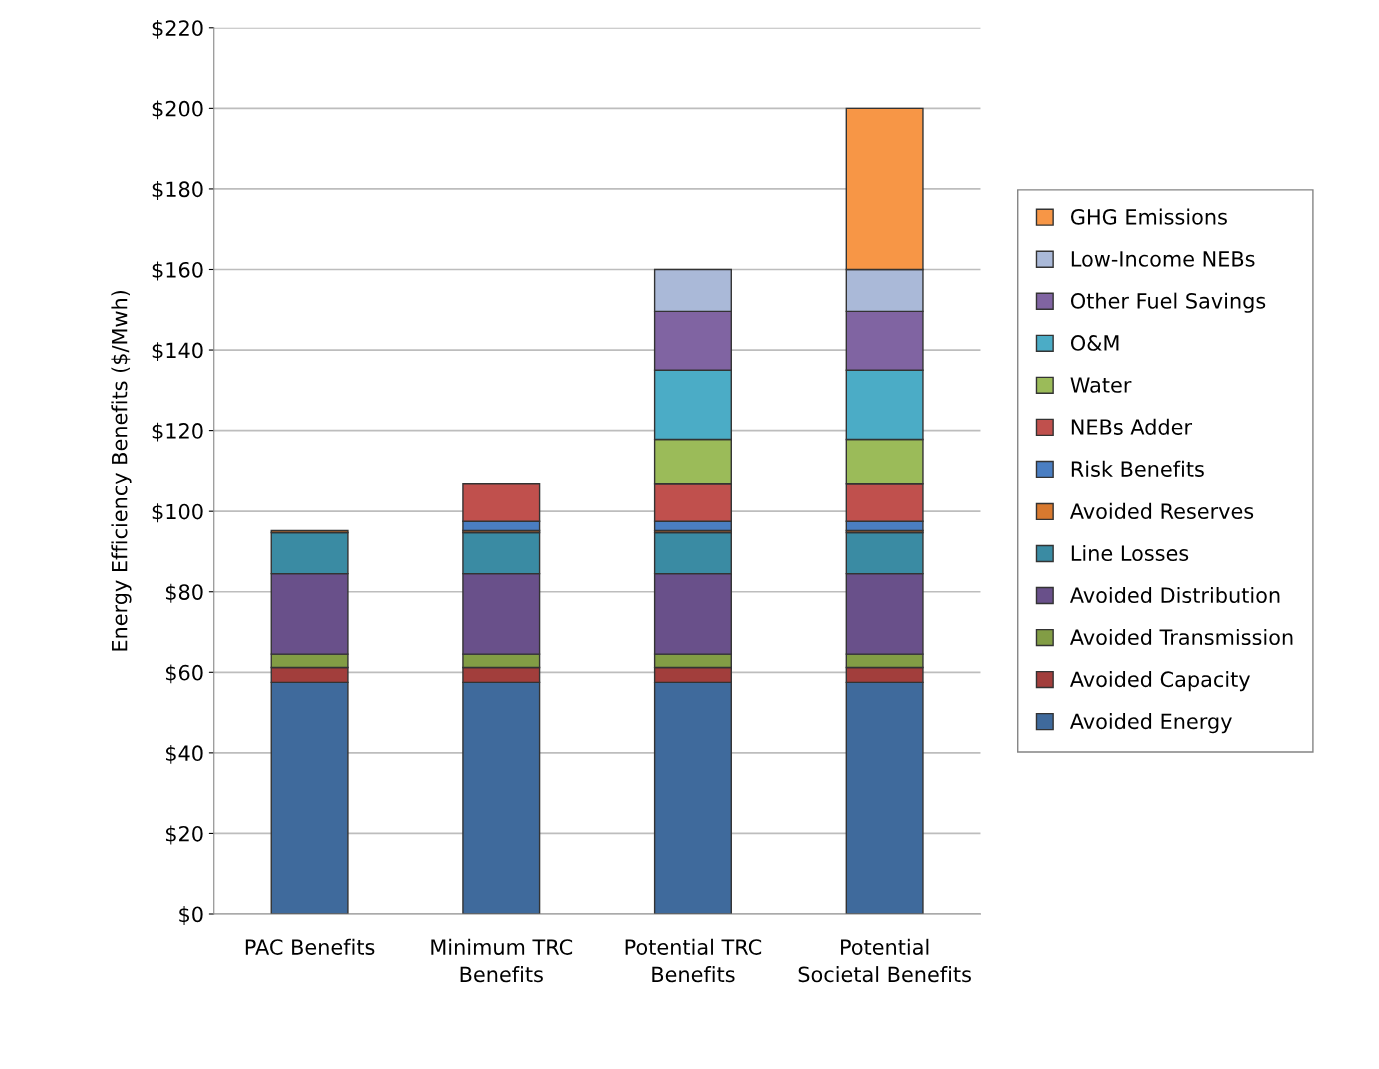  I want to click on legend-label: O&M, so click(1094, 343).